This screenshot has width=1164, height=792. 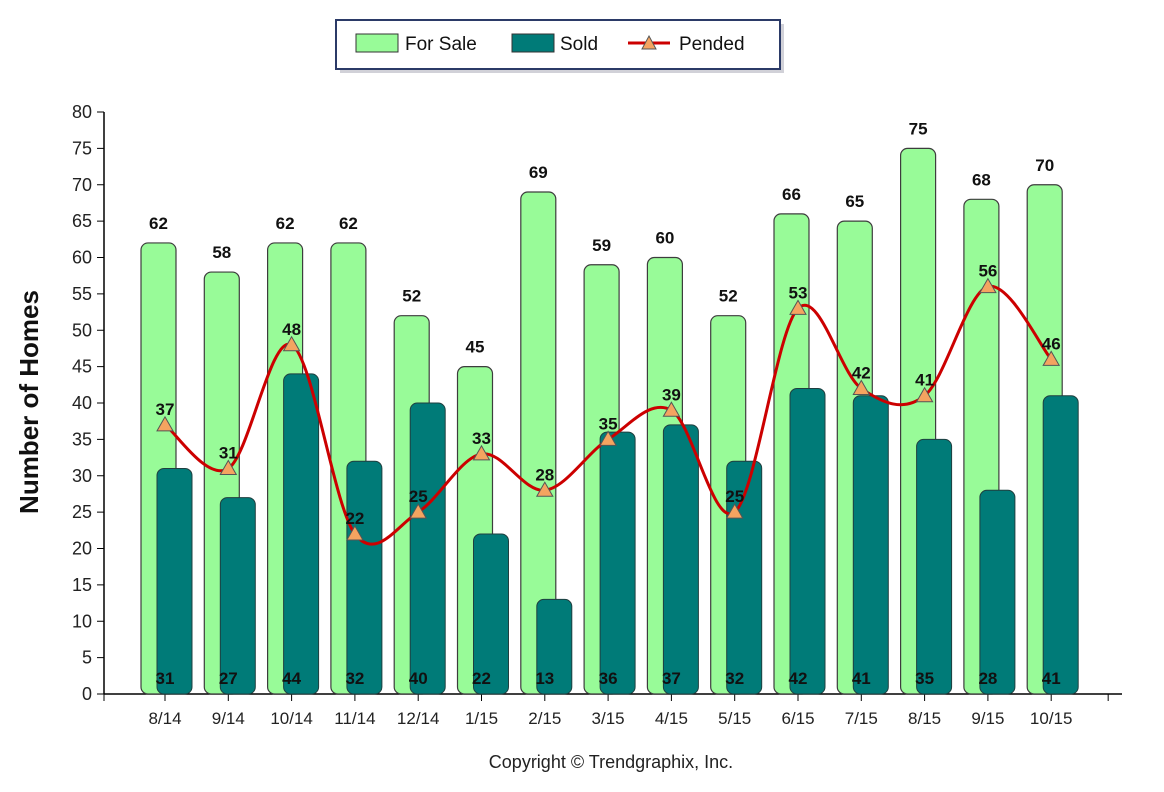 I want to click on y-tick-label: 45, so click(x=82, y=367).